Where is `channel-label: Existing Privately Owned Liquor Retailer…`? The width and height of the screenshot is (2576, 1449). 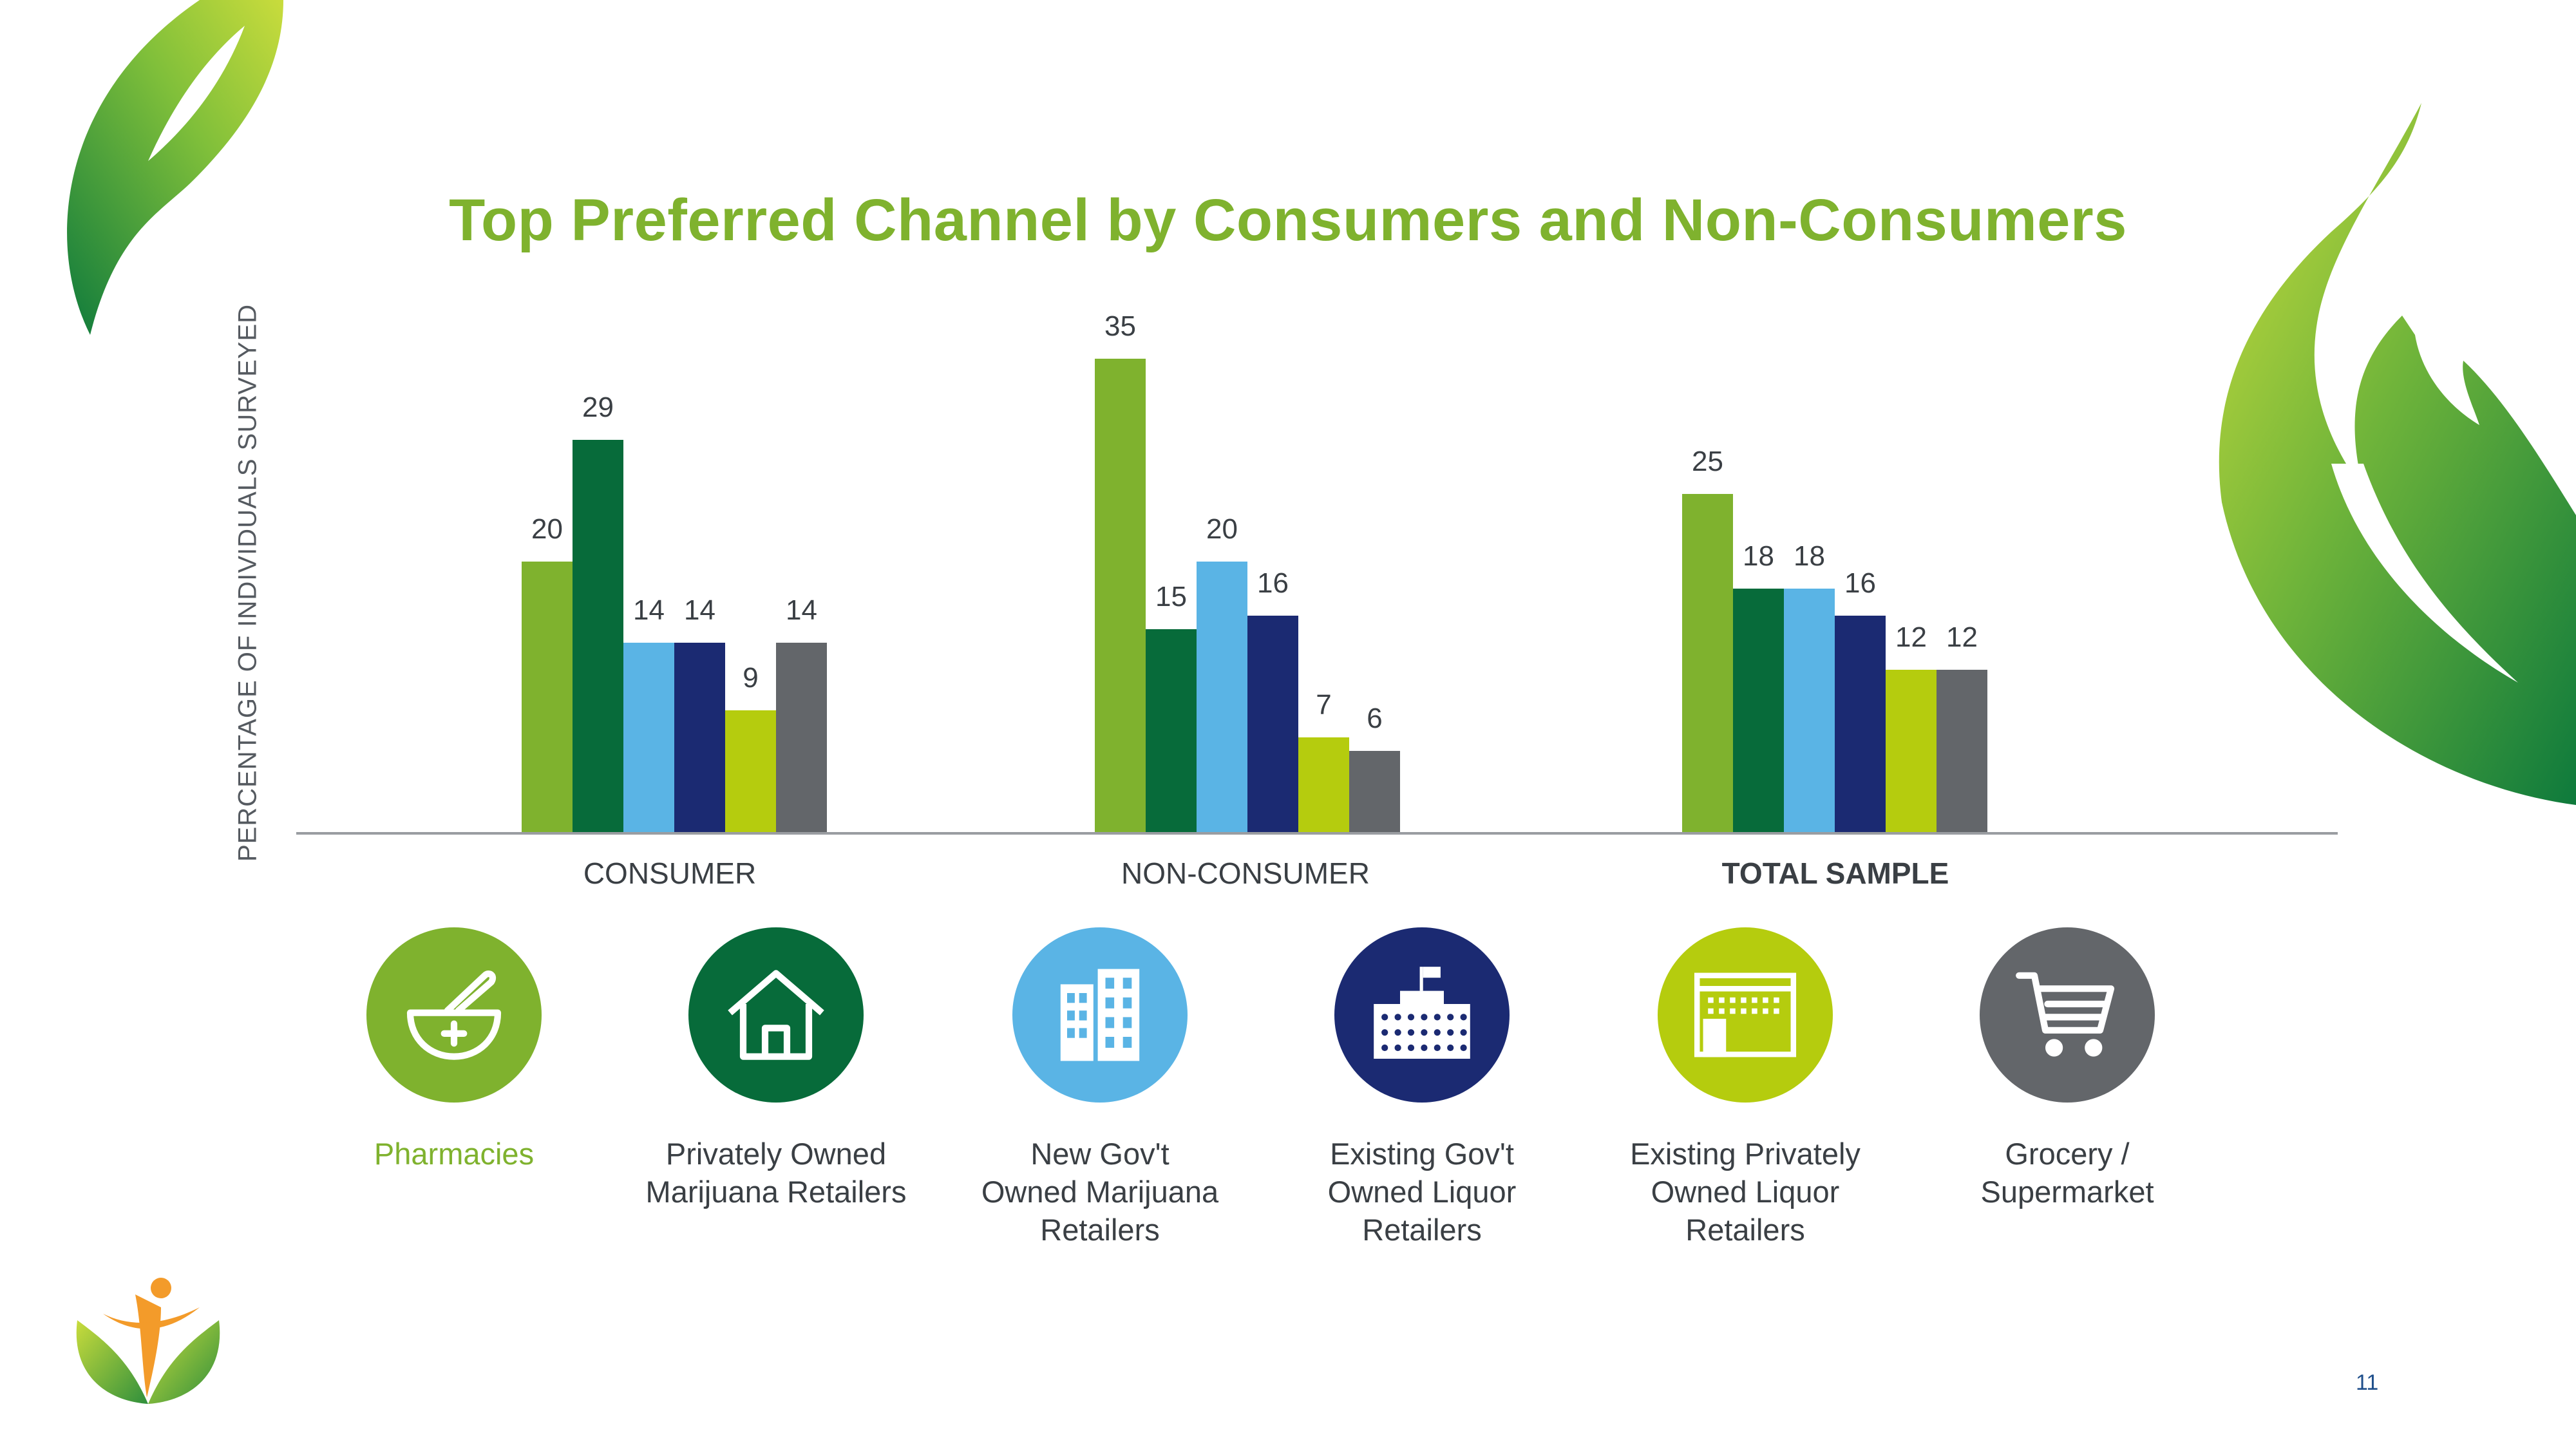 channel-label: Existing Privately Owned Liquor Retailer… is located at coordinates (1746, 1192).